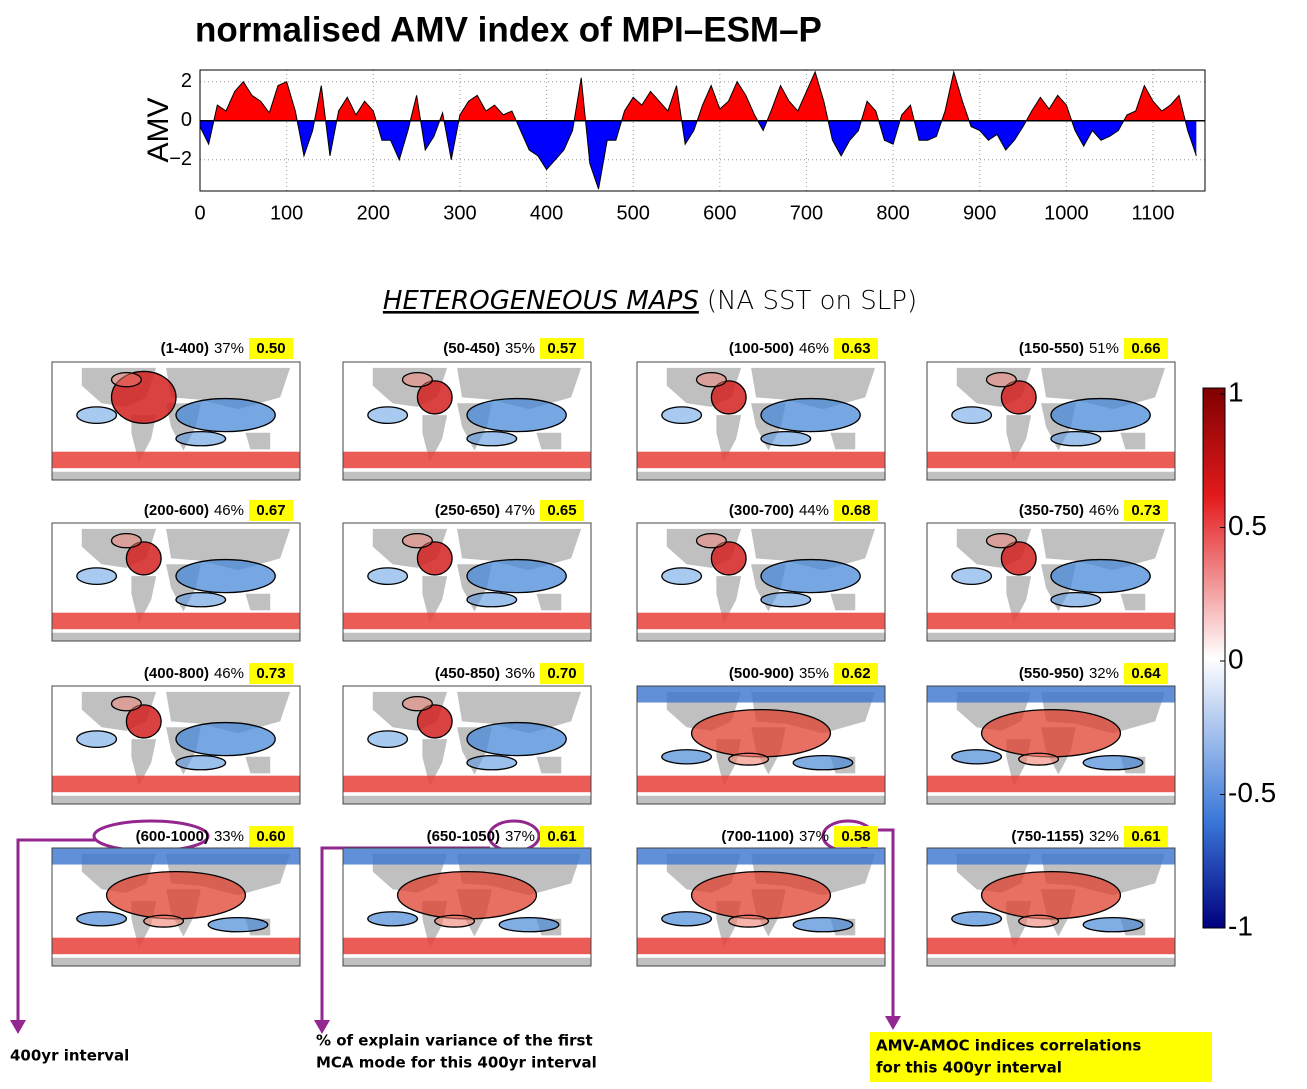 Image resolution: width=1307 pixels, height=1089 pixels. What do you see at coordinates (186, 81) in the screenshot?
I see `y-tick-label: 2` at bounding box center [186, 81].